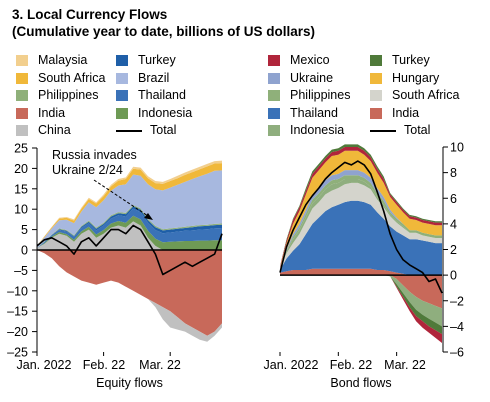 This screenshot has height=402, width=490. I want to click on bond-area-india, so click(361, 272).